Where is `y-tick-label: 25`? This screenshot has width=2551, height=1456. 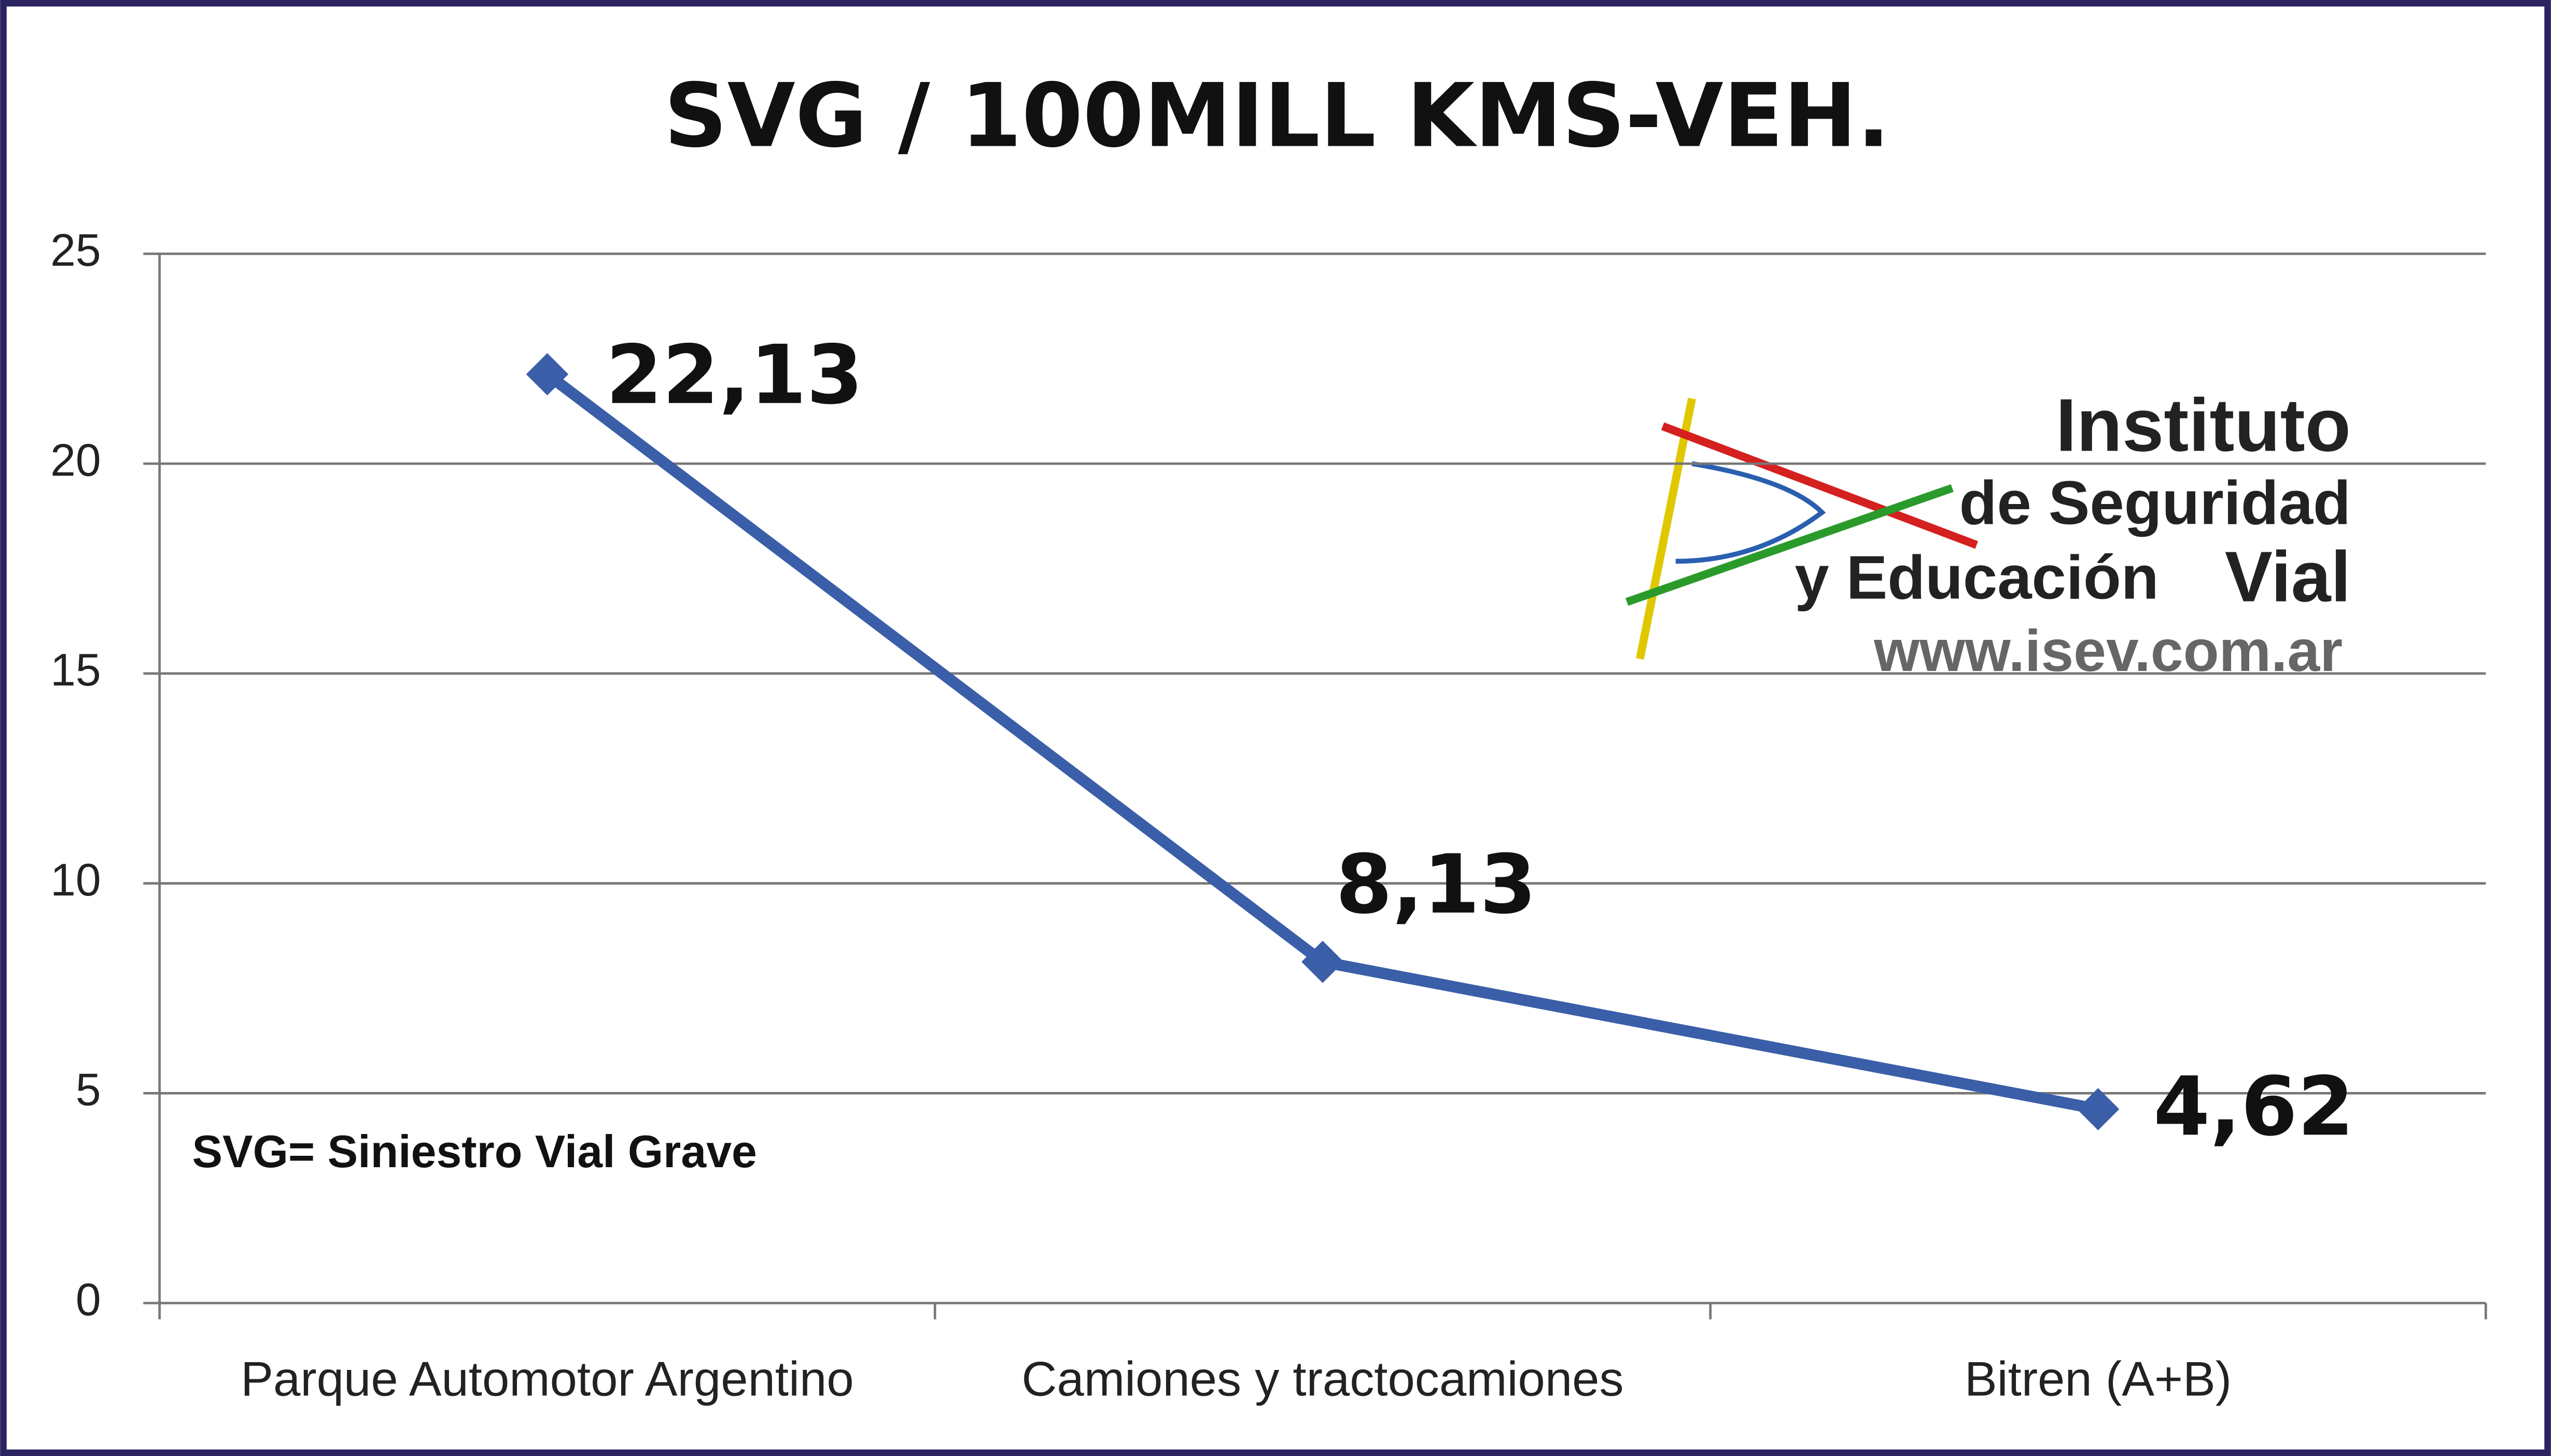 y-tick-label: 25 is located at coordinates (76, 250).